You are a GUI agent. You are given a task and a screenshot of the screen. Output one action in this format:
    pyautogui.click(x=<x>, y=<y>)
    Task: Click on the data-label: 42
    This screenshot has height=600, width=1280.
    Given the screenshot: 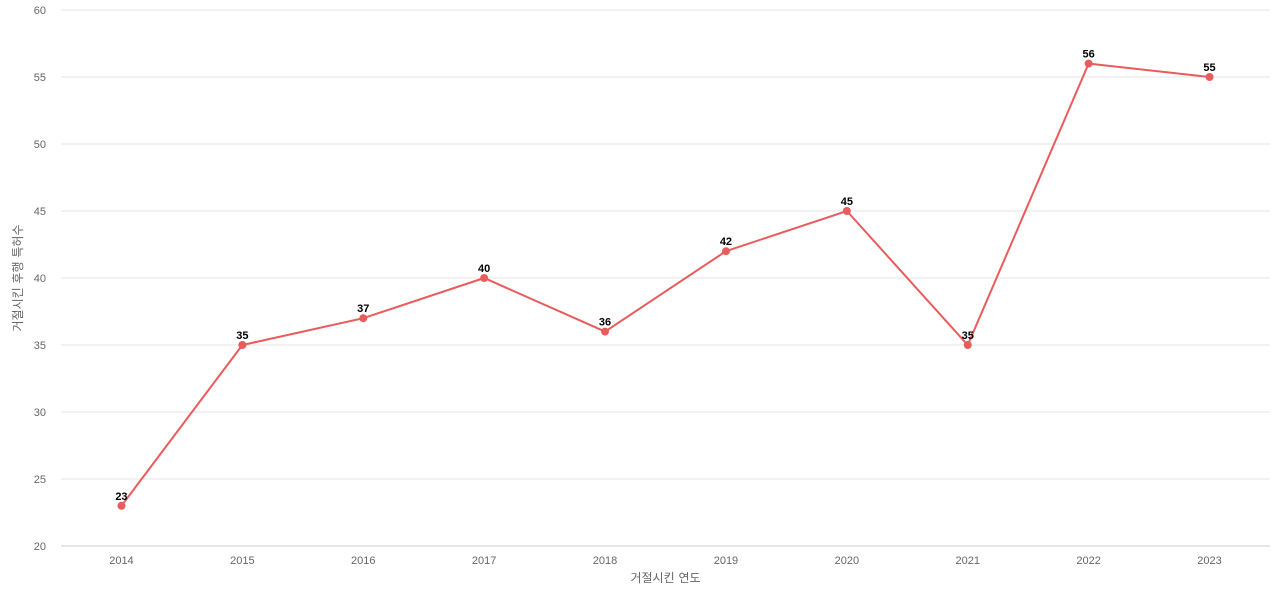 What is the action you would take?
    pyautogui.click(x=726, y=242)
    